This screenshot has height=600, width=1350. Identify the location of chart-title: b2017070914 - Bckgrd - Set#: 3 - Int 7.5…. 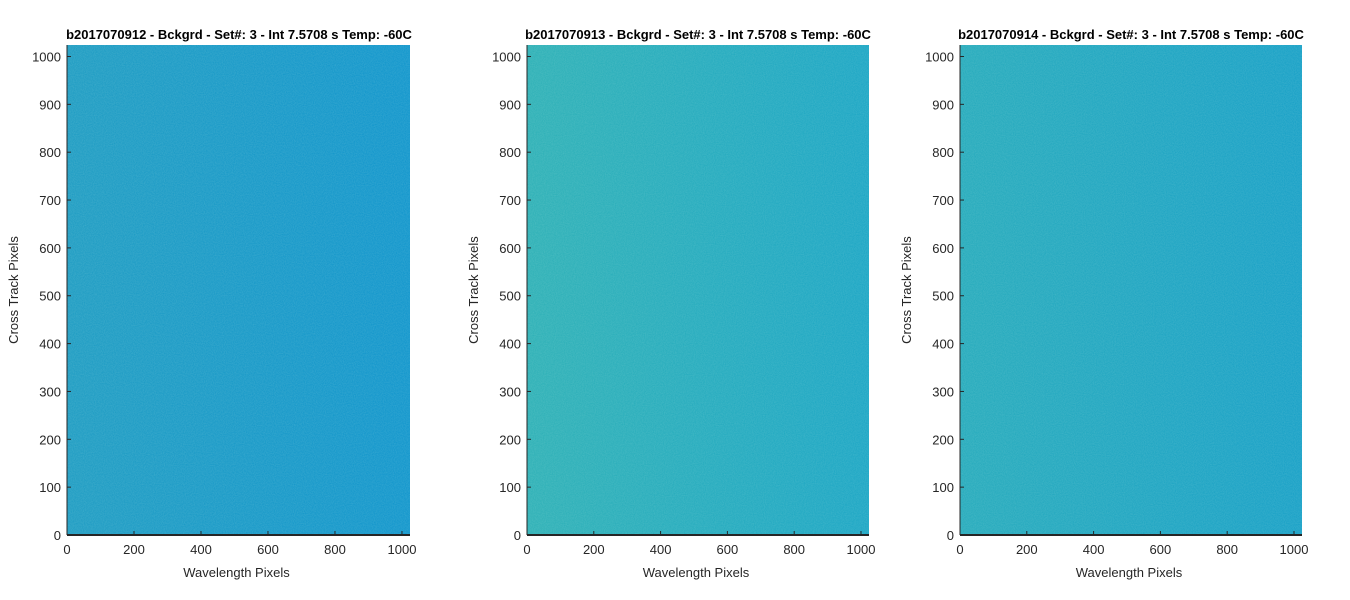
(1131, 34).